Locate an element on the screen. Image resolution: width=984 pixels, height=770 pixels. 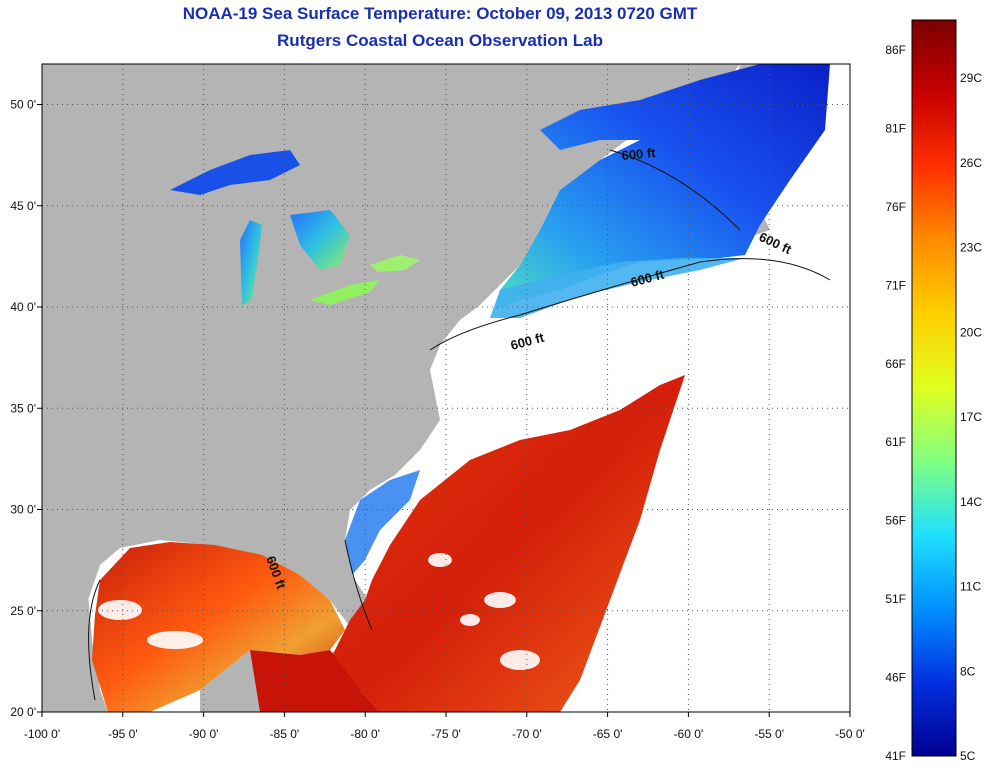
colorbar-c-label: 14C is located at coordinates (971, 502).